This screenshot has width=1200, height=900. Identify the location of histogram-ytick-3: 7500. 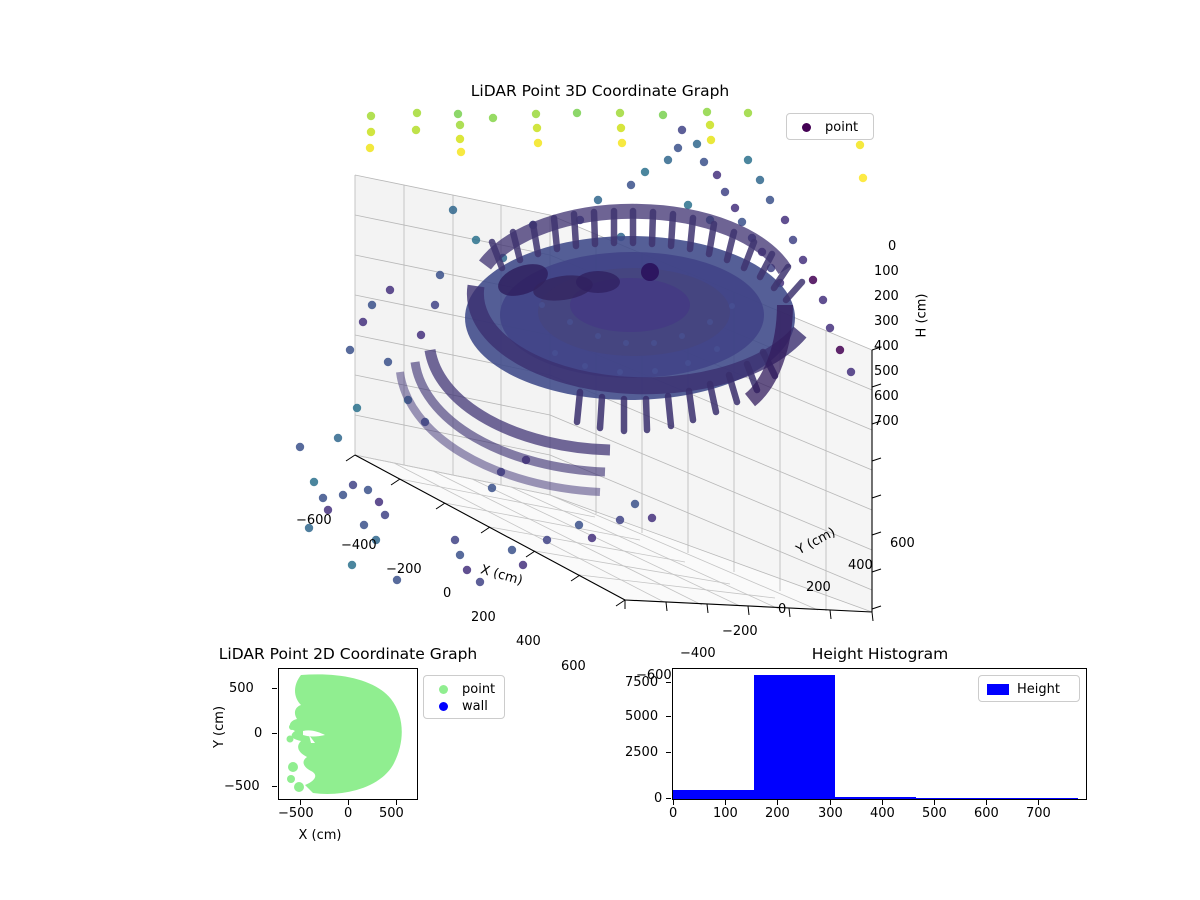
(642, 682).